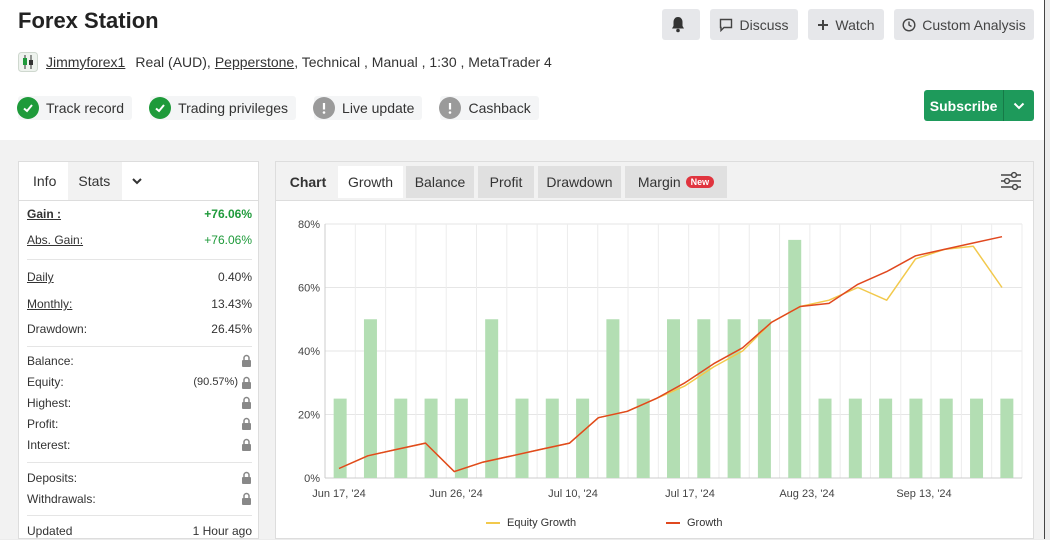 The height and width of the screenshot is (540, 1050). Describe the element at coordinates (139, 240) in the screenshot. I see `stat-abs-gain: Abs. Gain: +76.06%` at that location.